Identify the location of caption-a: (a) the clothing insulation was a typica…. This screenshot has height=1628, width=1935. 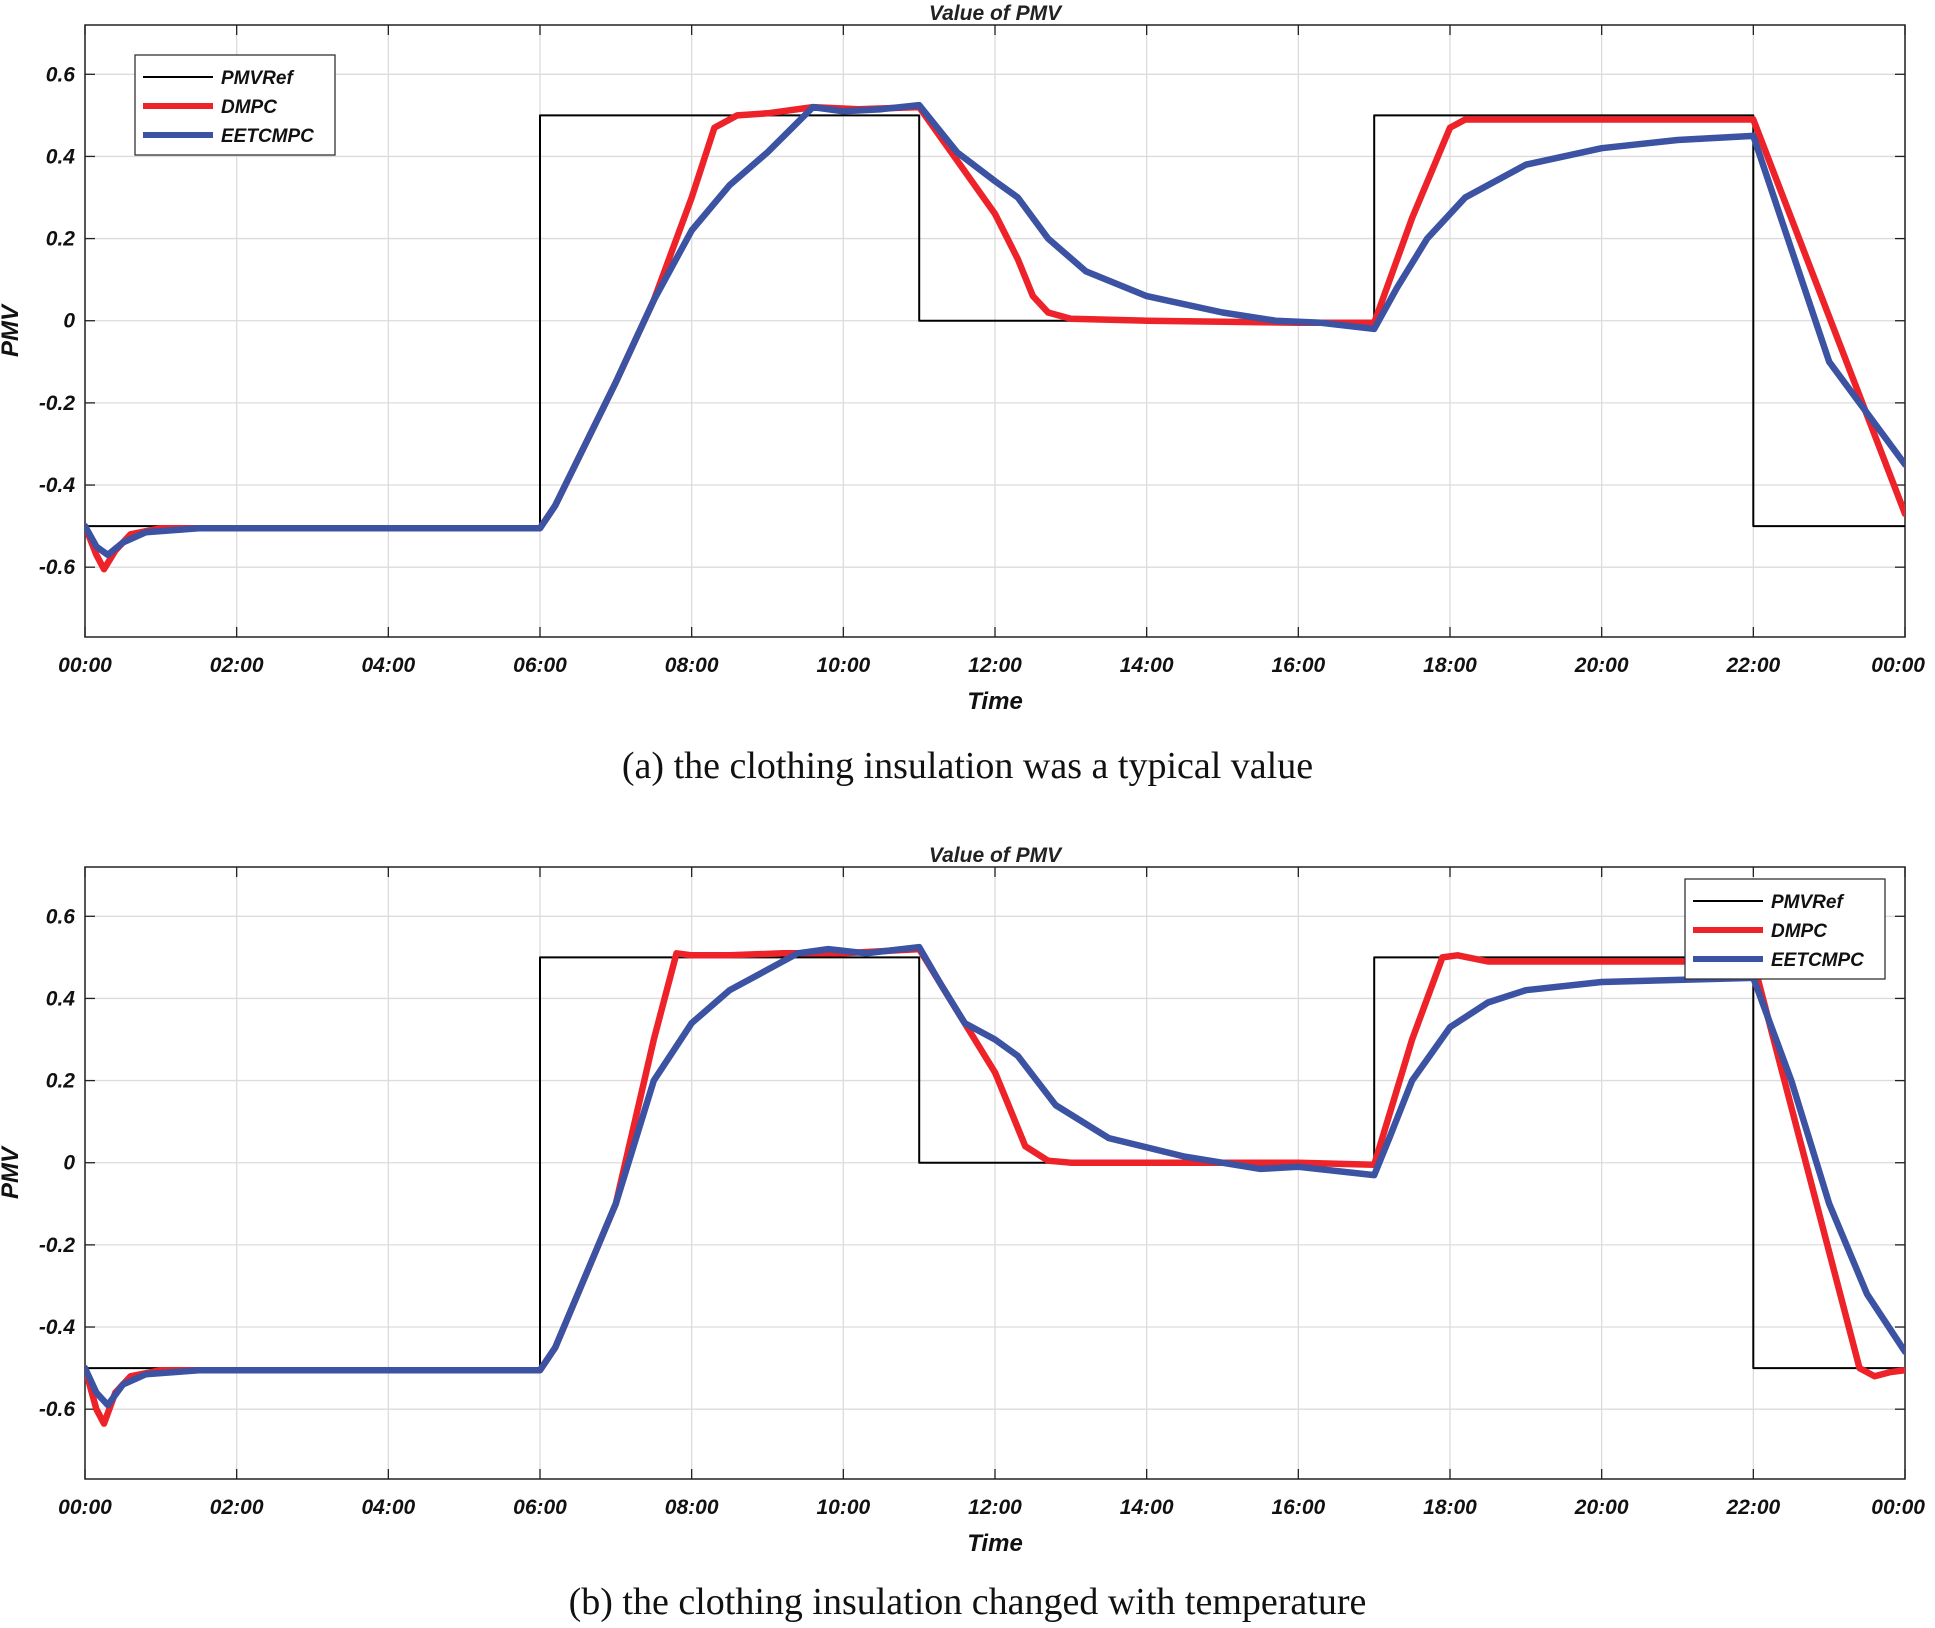
(967, 766).